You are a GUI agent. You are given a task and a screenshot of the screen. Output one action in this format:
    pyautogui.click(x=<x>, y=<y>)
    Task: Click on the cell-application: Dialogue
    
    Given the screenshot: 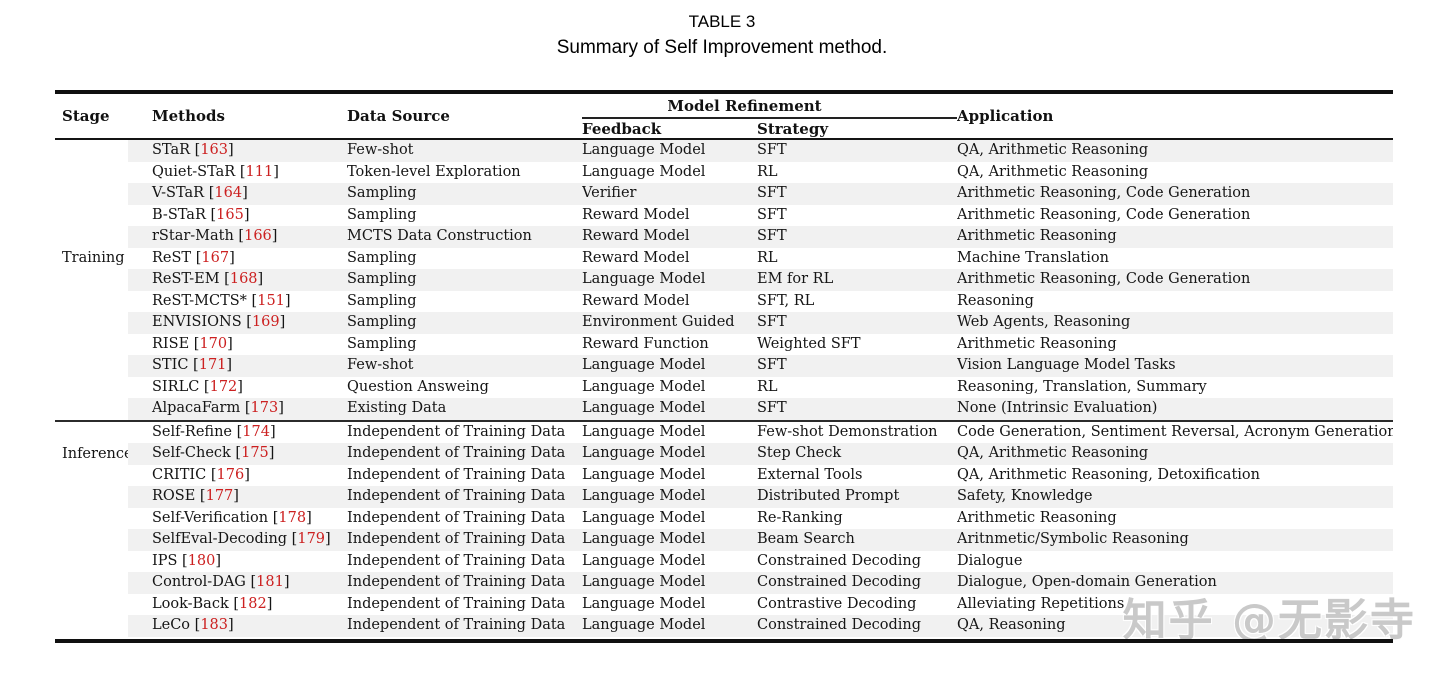 What is the action you would take?
    pyautogui.click(x=990, y=560)
    